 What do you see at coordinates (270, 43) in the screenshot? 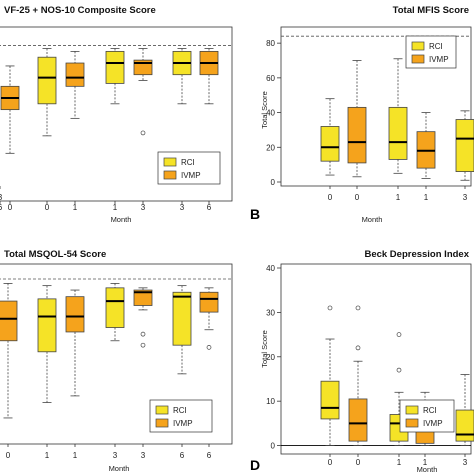
I see `y-tick-label: 80` at bounding box center [270, 43].